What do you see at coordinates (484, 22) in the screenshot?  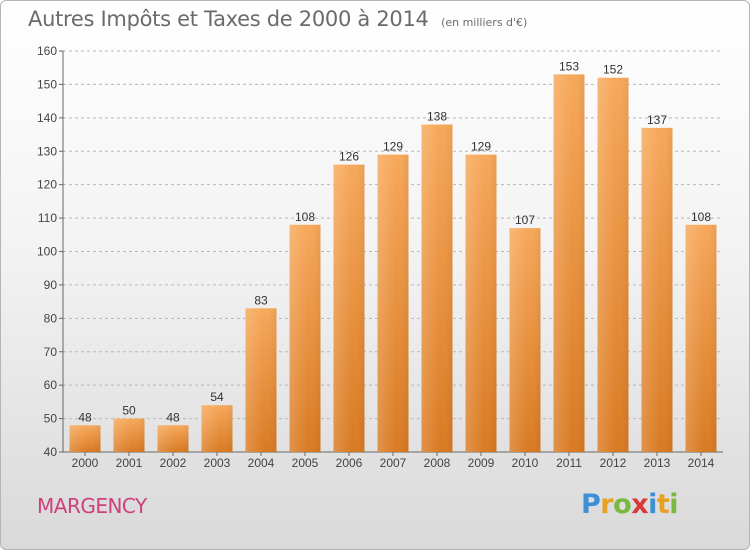 I see `chart-subtitle: (en milliers d'€)` at bounding box center [484, 22].